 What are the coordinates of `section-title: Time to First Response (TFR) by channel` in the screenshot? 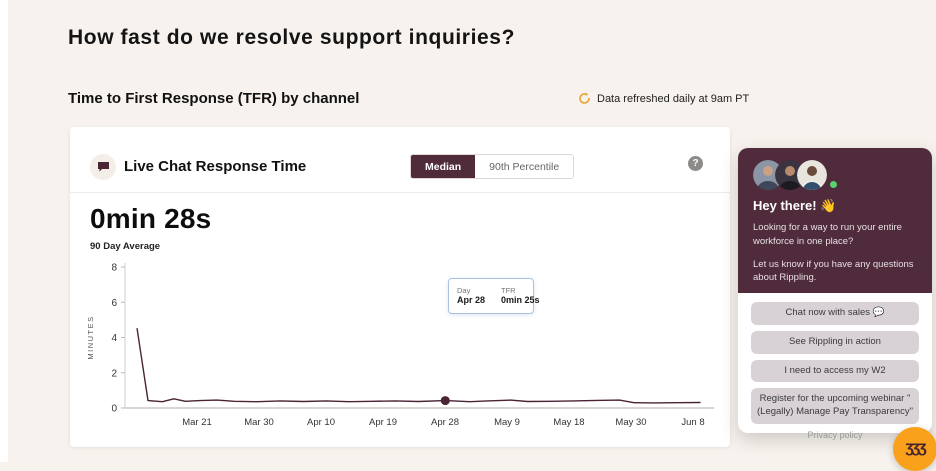 It's located at (214, 98).